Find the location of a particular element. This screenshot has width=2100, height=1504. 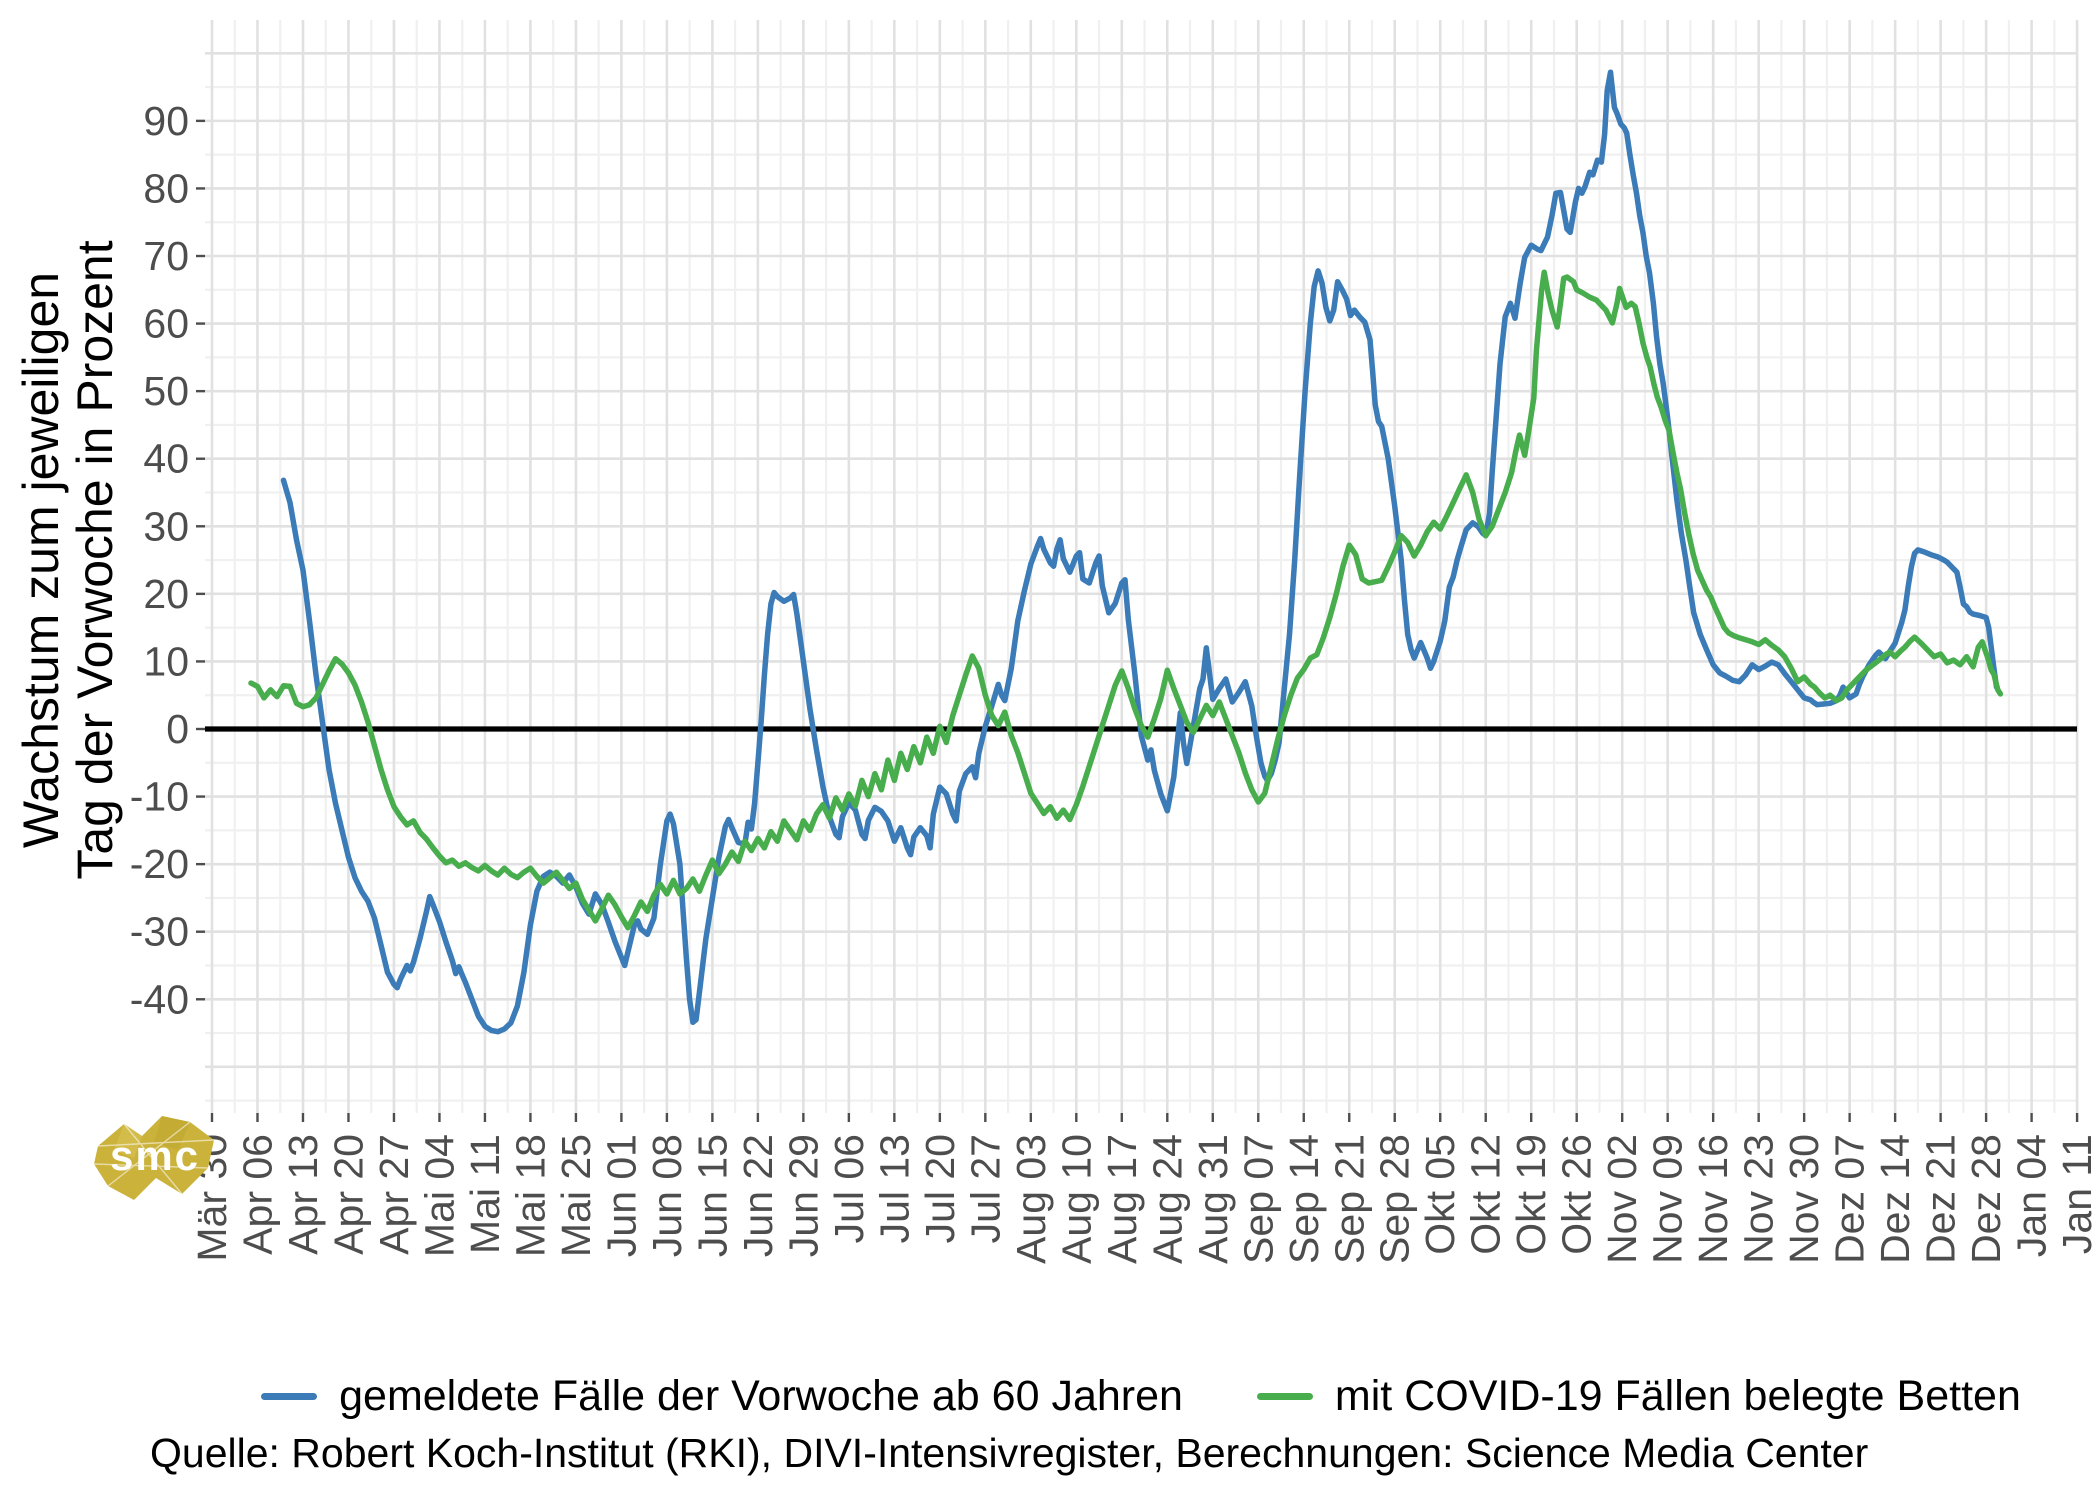

y-tick-label: 70 is located at coordinates (166, 256).